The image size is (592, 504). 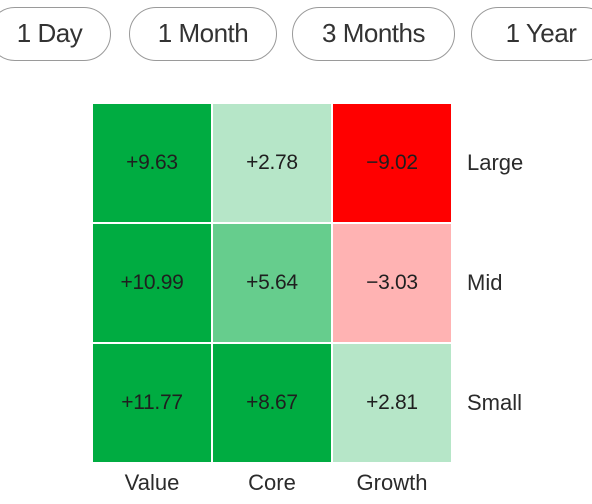 I want to click on cell-small-growth: +2.81, so click(x=392, y=403).